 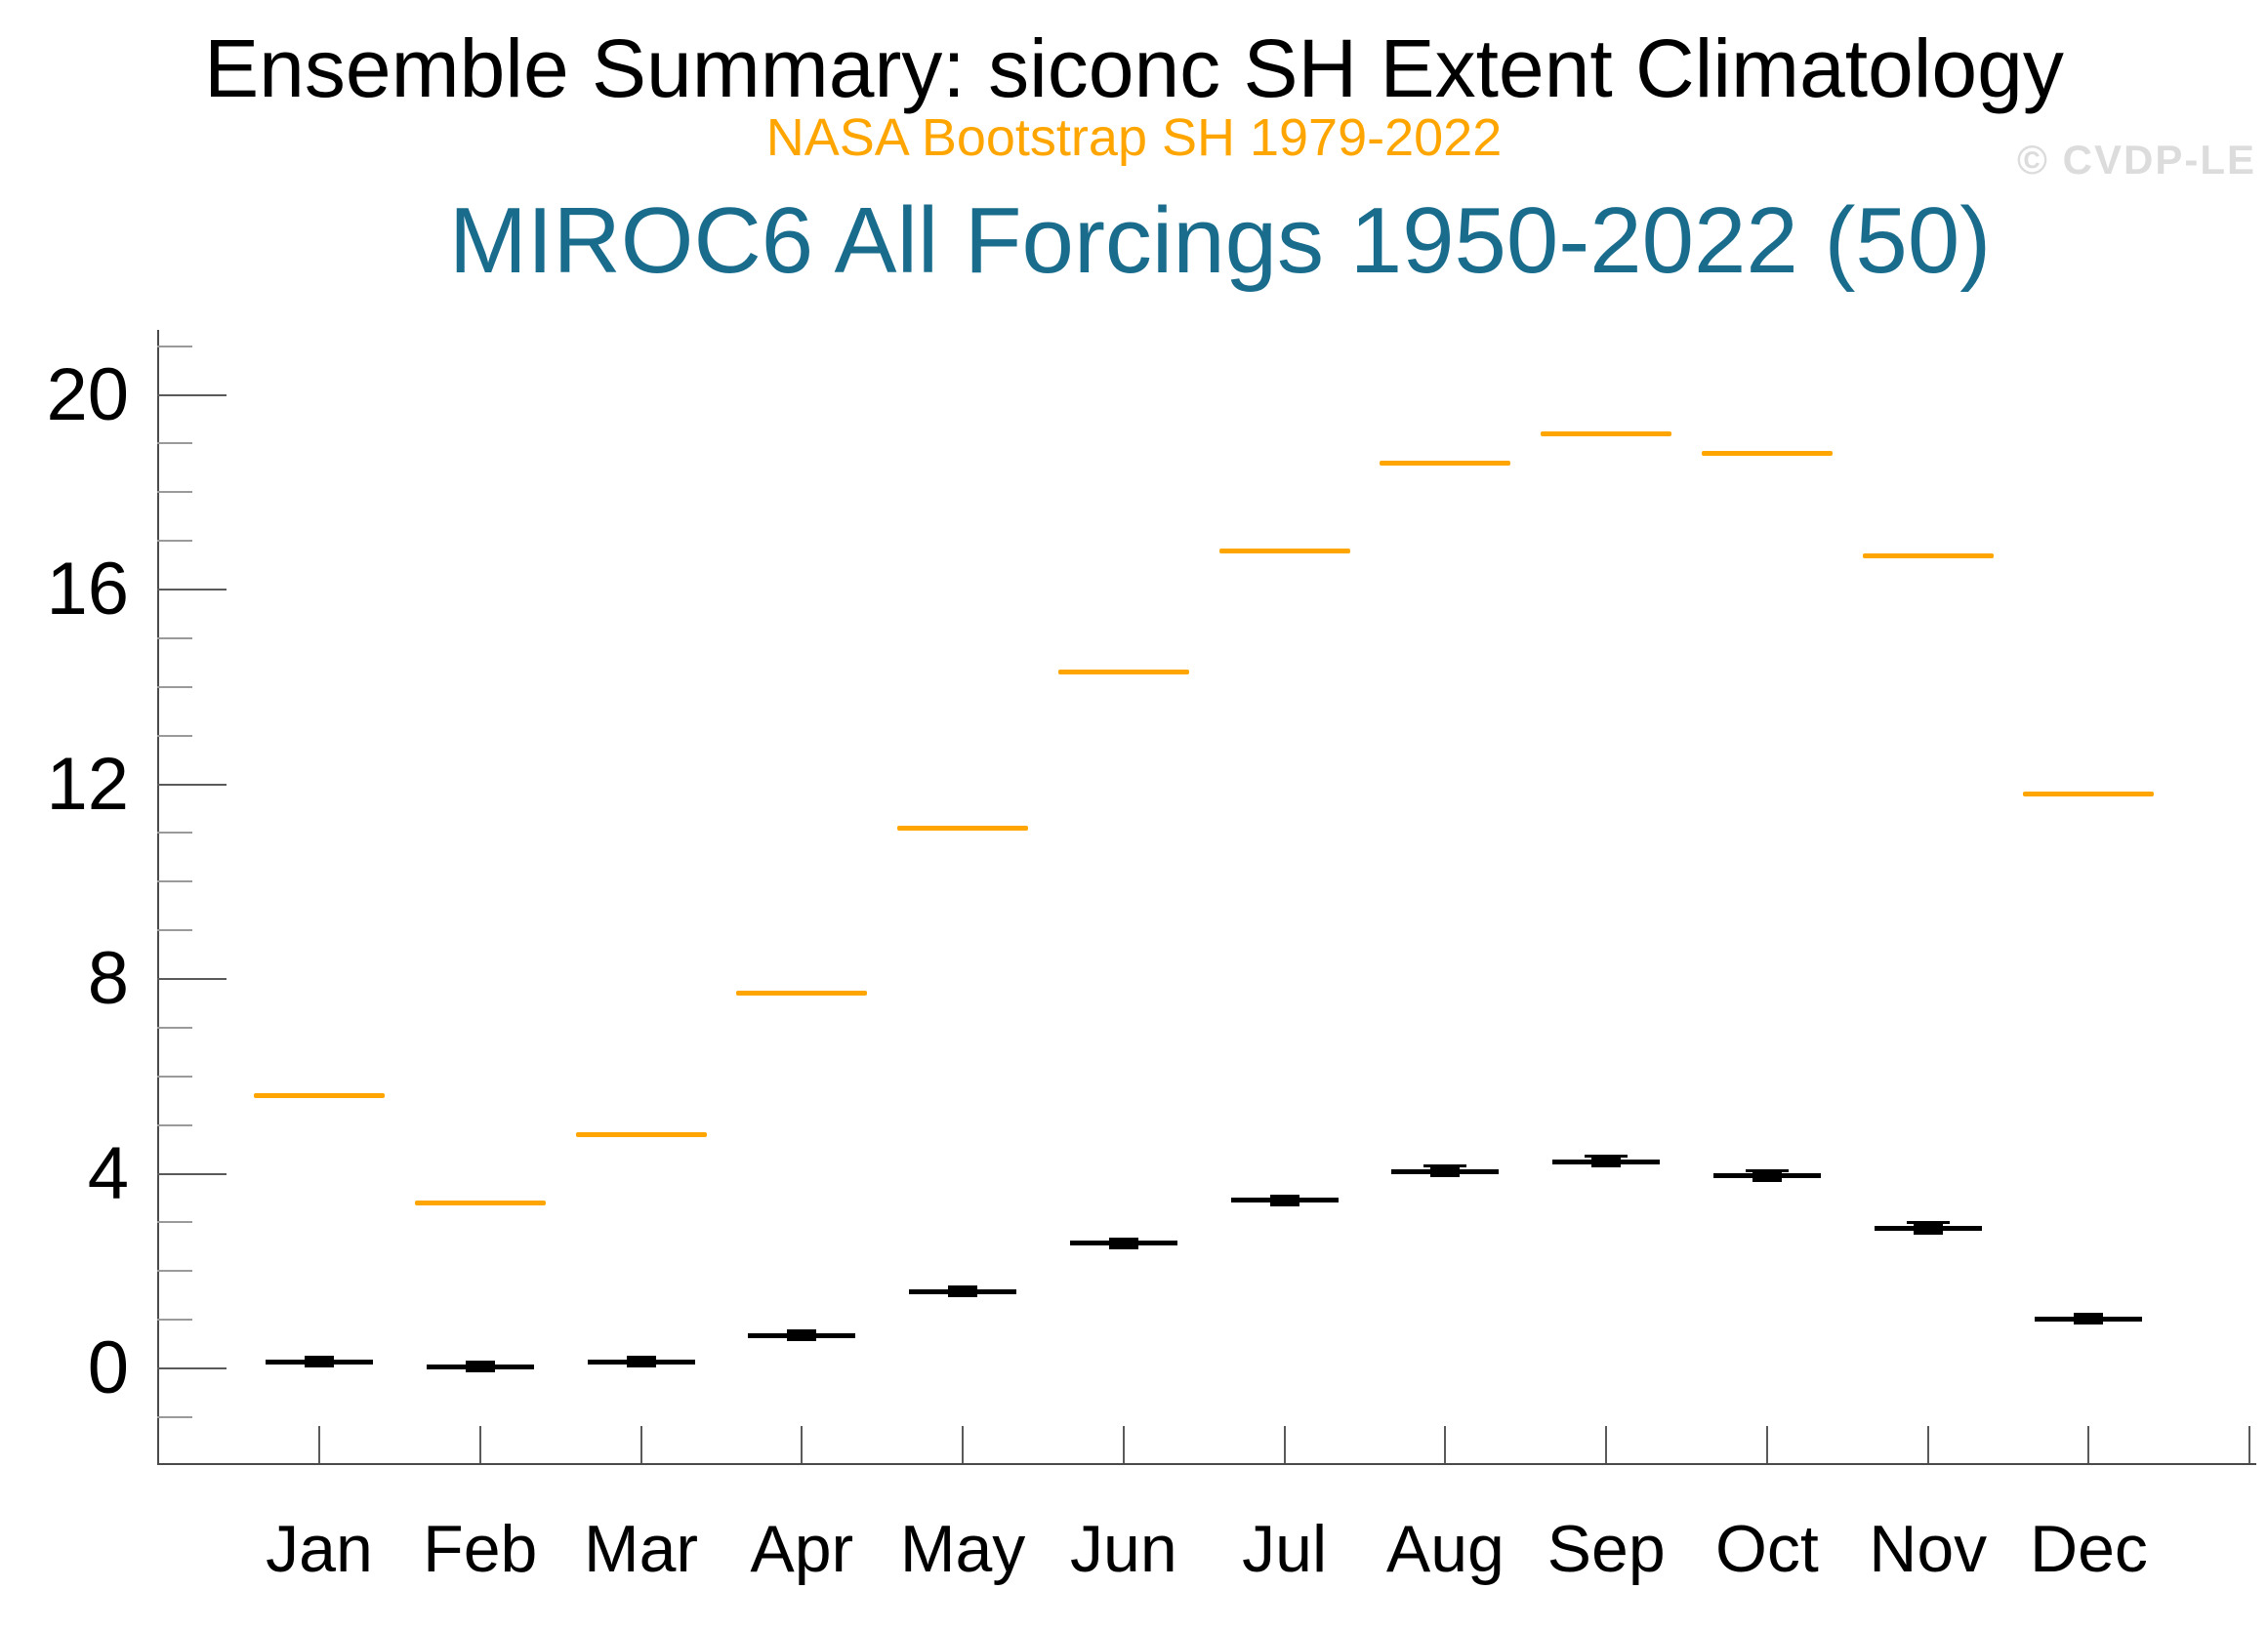 What do you see at coordinates (480, 1549) in the screenshot?
I see `x-axis-month-label: Feb` at bounding box center [480, 1549].